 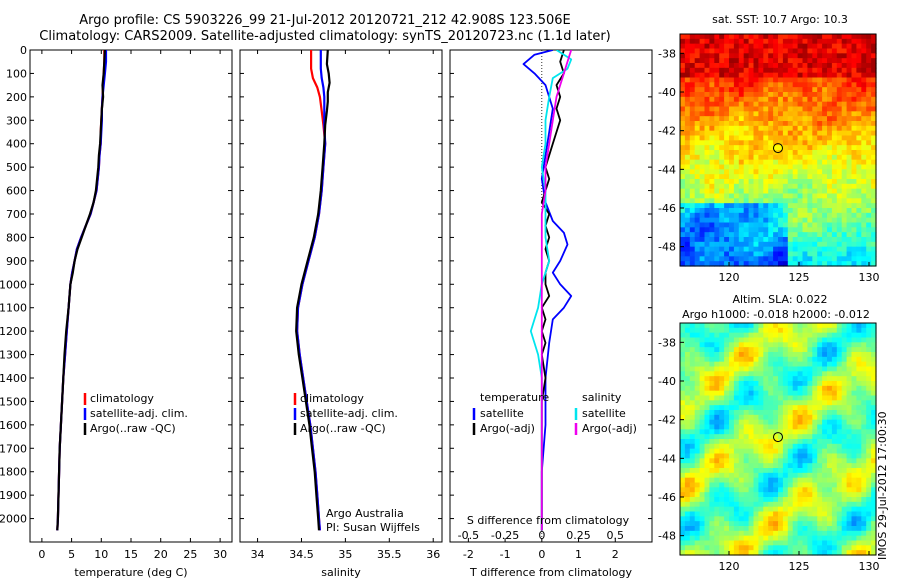 What do you see at coordinates (780, 19) in the screenshot?
I see `map-title: sat. SST: 10.7 Argo: 10.3` at bounding box center [780, 19].